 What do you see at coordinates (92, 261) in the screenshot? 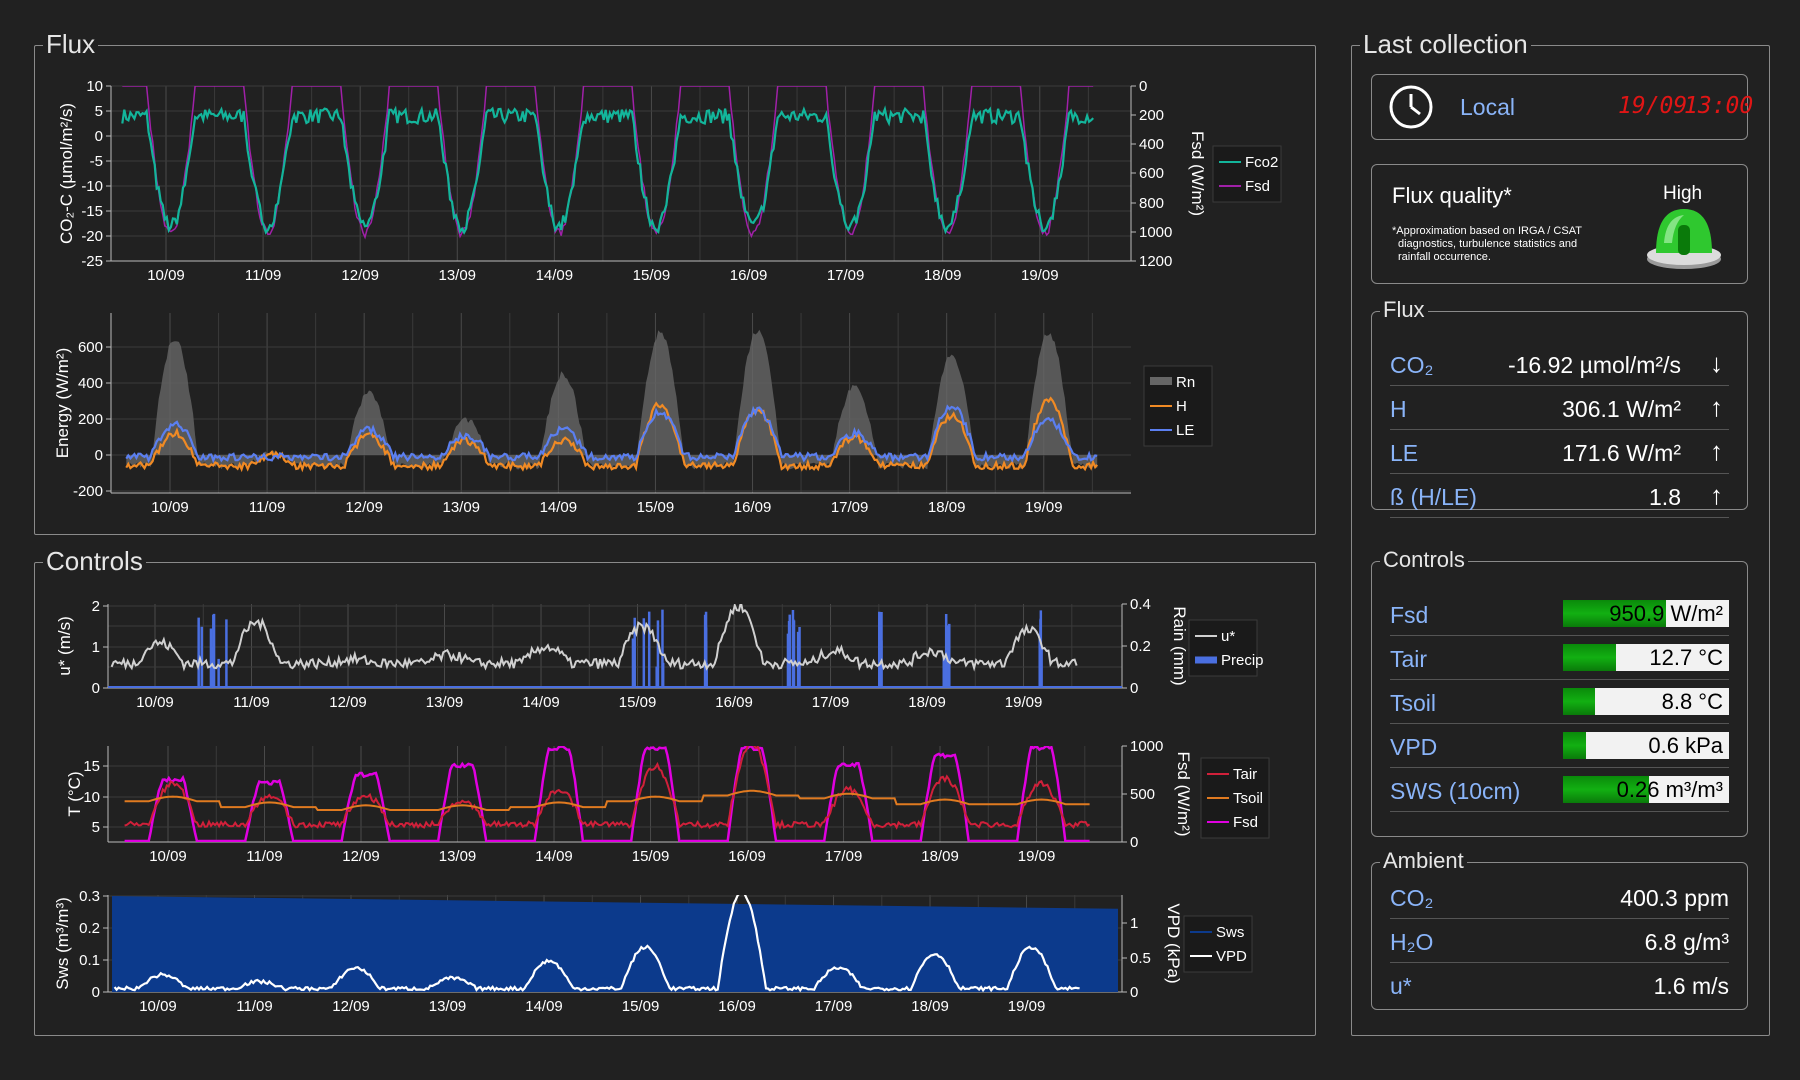
I see `y-tick-label: -25` at bounding box center [92, 261].